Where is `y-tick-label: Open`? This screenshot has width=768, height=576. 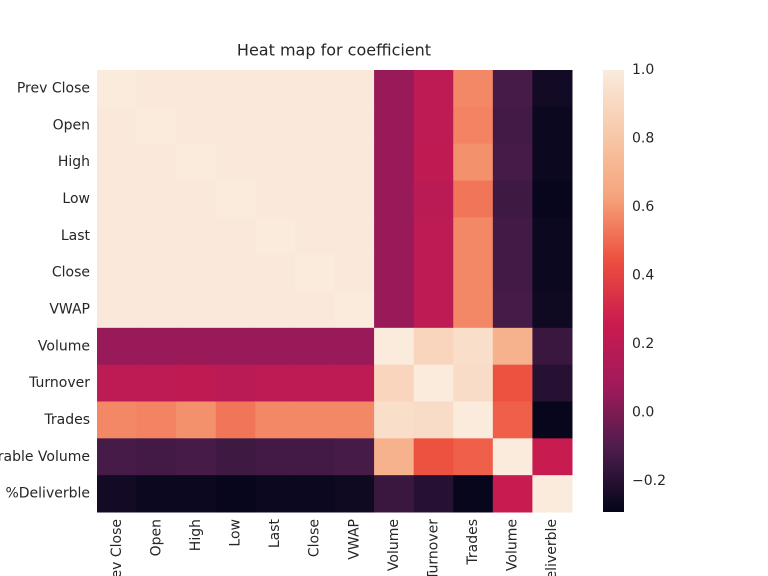 y-tick-label: Open is located at coordinates (71, 125).